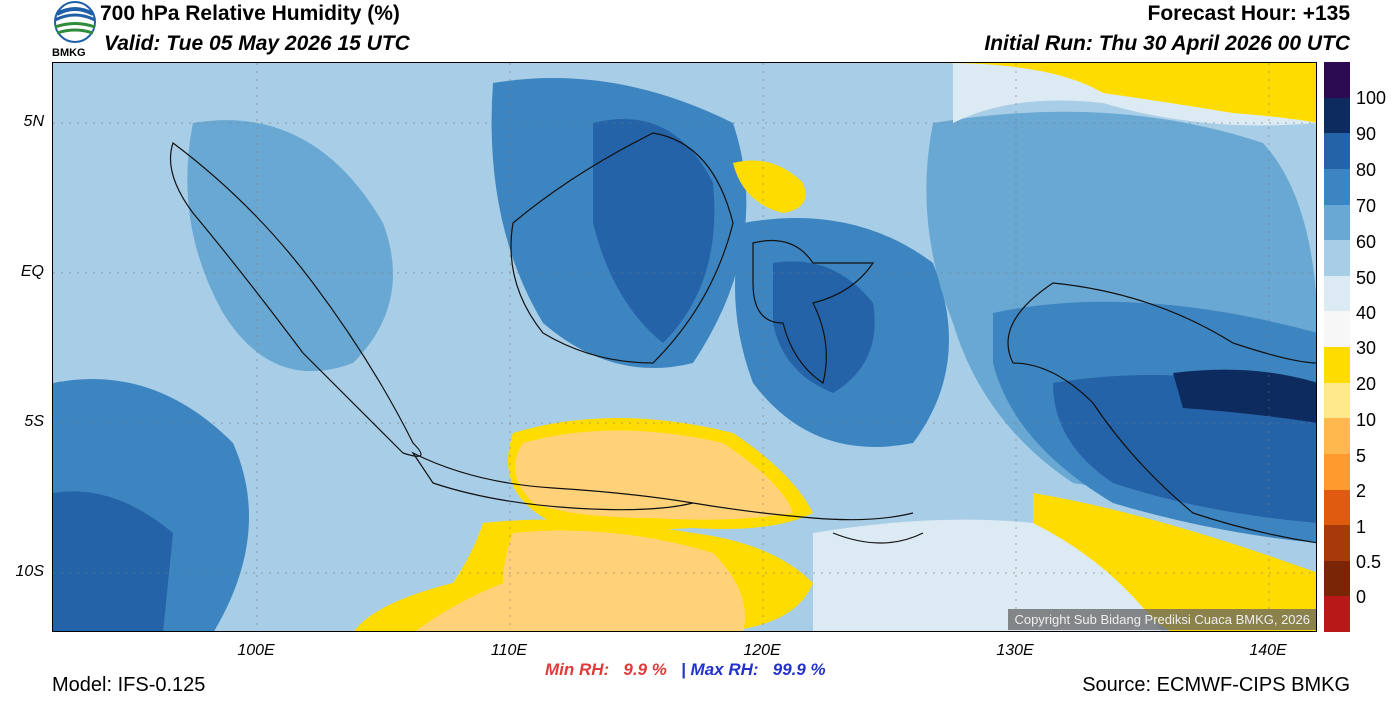 The image size is (1400, 709). I want to click on cbar-label: 0, so click(1361, 597).